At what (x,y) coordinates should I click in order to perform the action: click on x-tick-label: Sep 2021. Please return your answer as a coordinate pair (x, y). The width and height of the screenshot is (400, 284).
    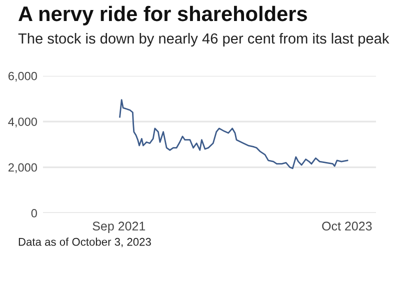
    Looking at the image, I should click on (119, 227).